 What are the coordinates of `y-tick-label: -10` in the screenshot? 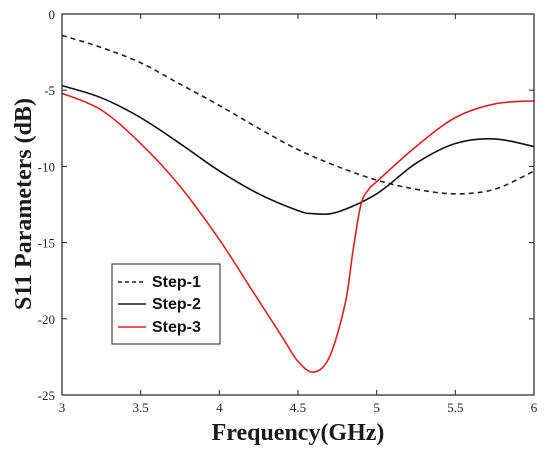 It's located at (46, 166).